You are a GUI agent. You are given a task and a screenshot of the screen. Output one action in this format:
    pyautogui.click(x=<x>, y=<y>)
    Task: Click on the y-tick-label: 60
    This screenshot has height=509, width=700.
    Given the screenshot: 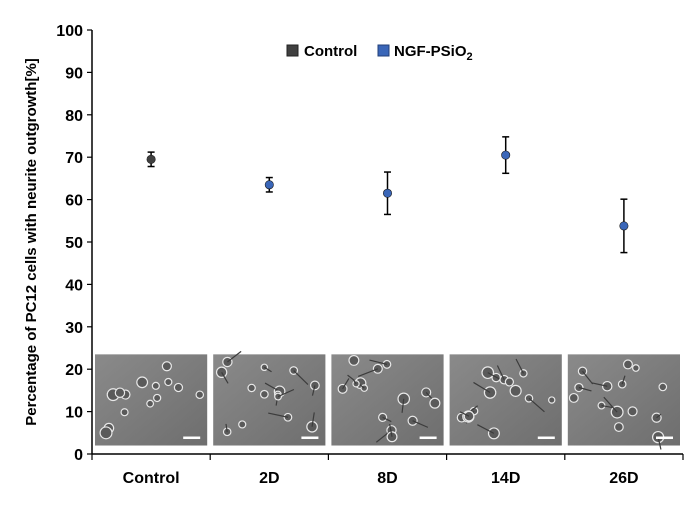 What is the action you would take?
    pyautogui.click(x=74, y=201)
    